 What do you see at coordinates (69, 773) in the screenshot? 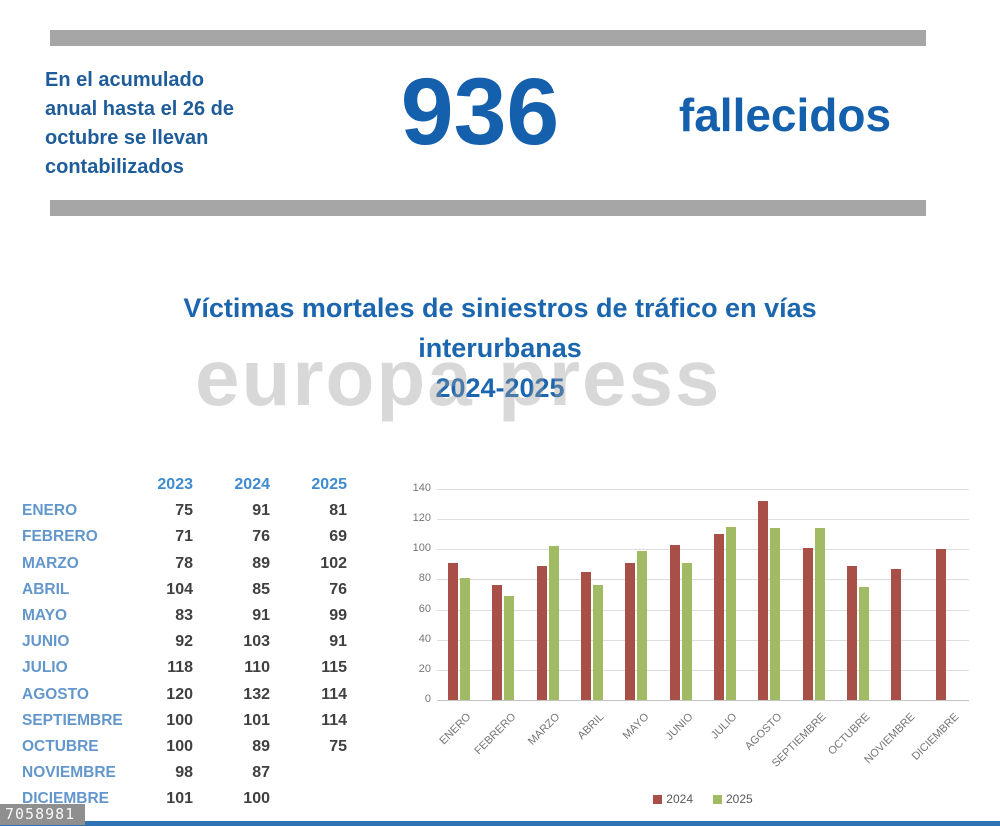
I see `month-label: NOVIEMBRE` at bounding box center [69, 773].